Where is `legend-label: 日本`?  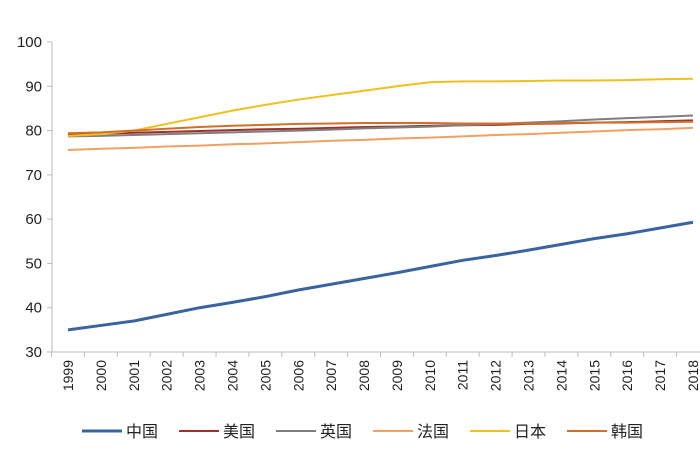 legend-label: 日本 is located at coordinates (530, 432).